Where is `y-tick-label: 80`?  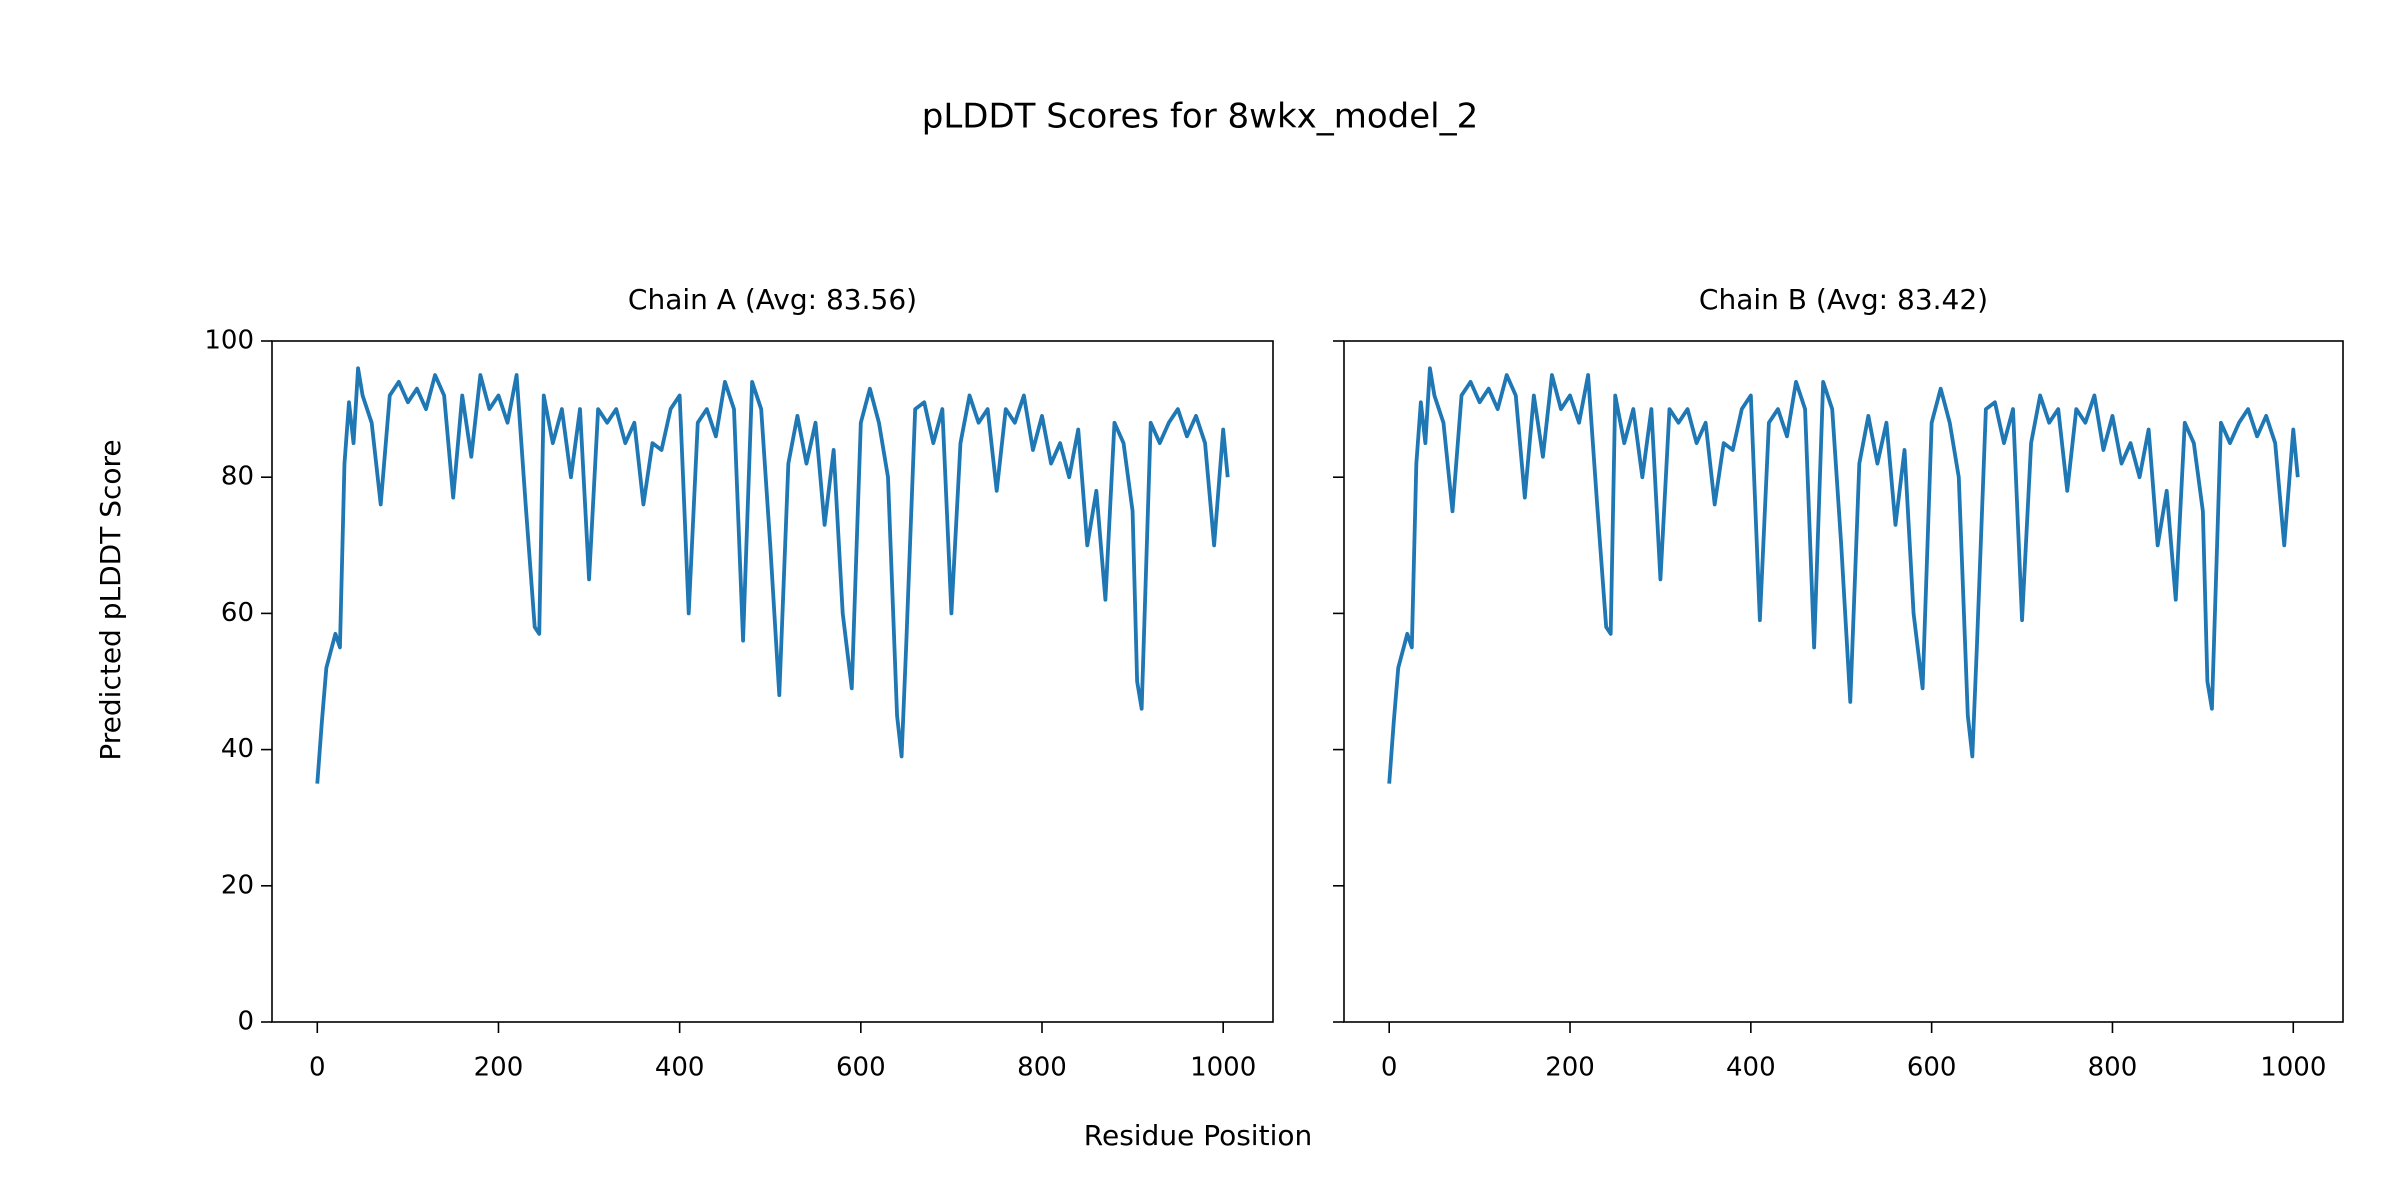
y-tick-label: 80 is located at coordinates (237, 477).